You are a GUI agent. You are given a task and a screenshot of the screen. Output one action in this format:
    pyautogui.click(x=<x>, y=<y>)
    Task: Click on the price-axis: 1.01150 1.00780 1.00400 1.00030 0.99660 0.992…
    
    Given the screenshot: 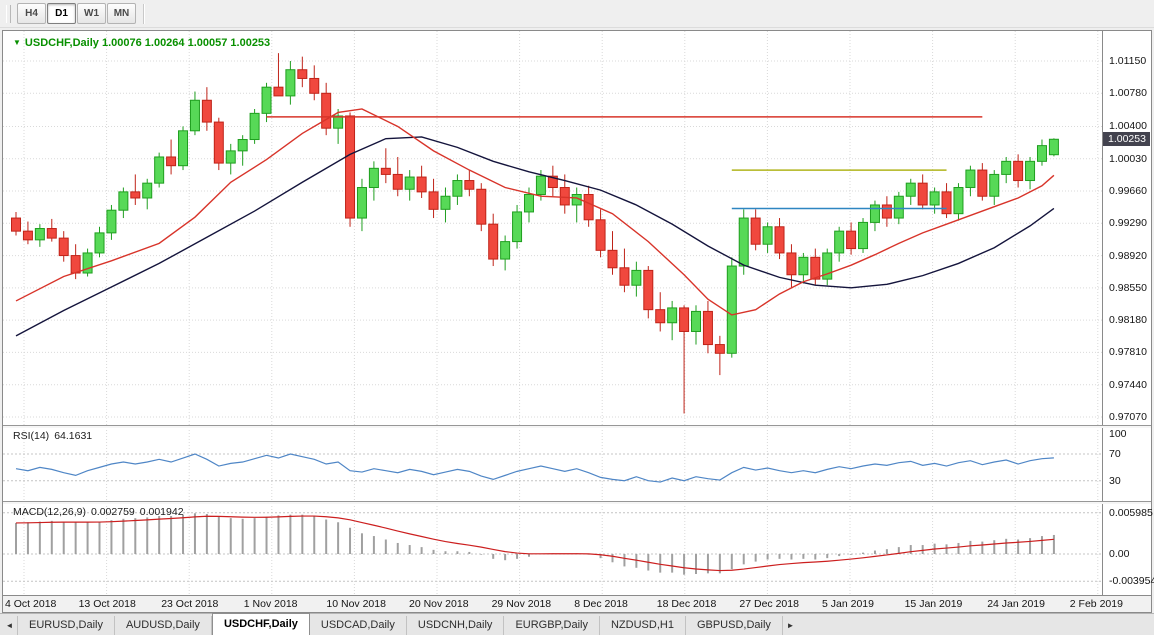 What is the action you would take?
    pyautogui.click(x=1128, y=313)
    